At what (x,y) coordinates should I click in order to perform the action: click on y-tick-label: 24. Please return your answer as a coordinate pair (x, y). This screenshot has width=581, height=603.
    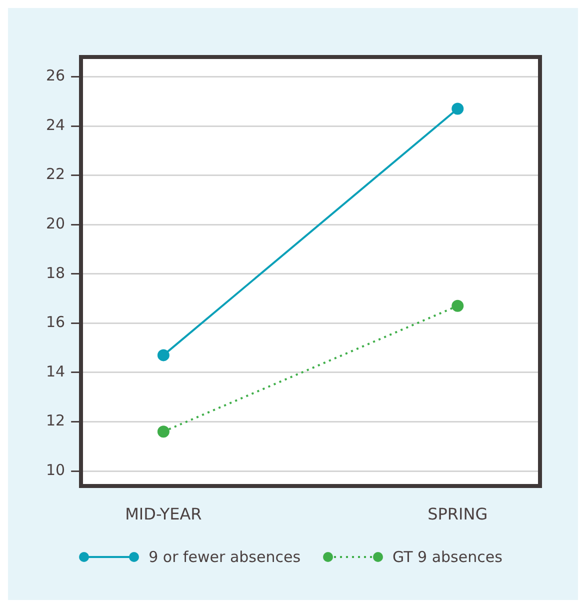
    Looking at the image, I should click on (56, 125).